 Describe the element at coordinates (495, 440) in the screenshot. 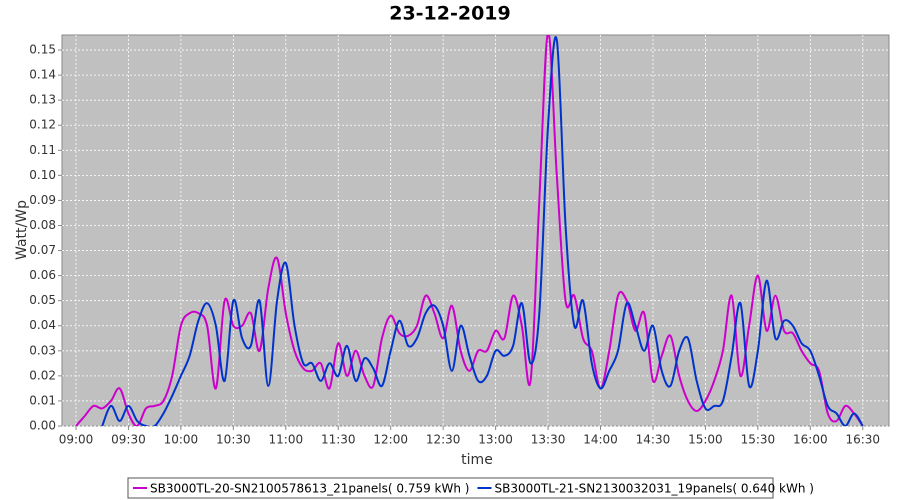

I see `x-tick-label: 13:00` at that location.